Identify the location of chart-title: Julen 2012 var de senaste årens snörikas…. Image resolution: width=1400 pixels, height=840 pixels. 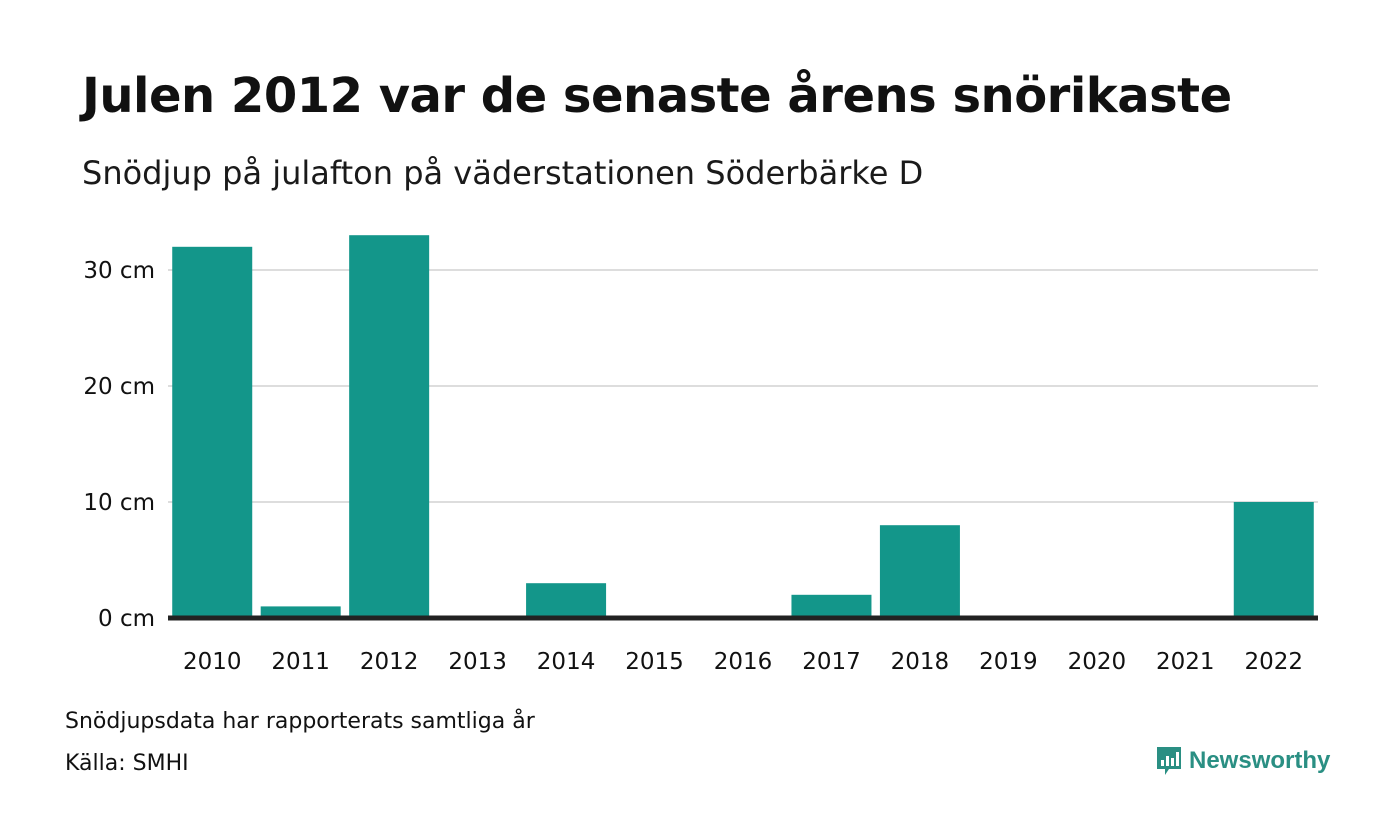
(657, 96).